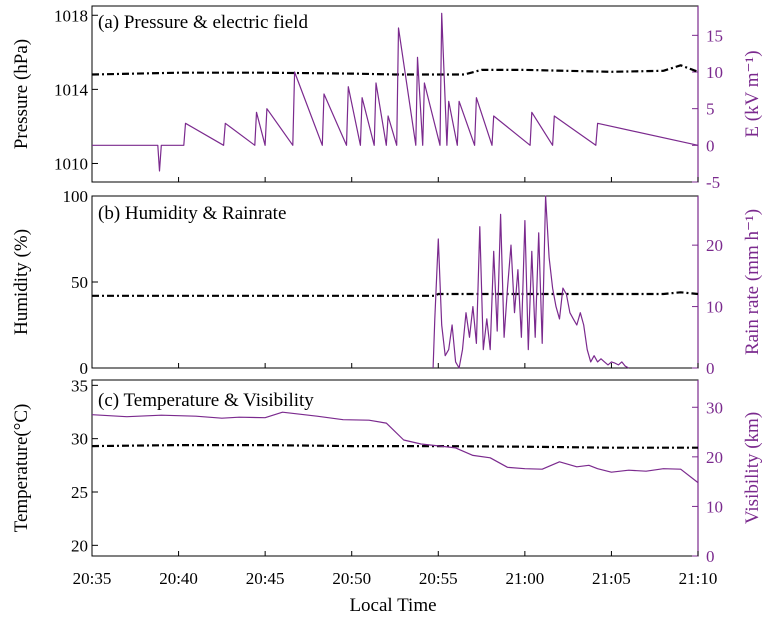  Describe the element at coordinates (21, 282) in the screenshot. I see `panel-b-ylabel: Humidity (%)` at that location.